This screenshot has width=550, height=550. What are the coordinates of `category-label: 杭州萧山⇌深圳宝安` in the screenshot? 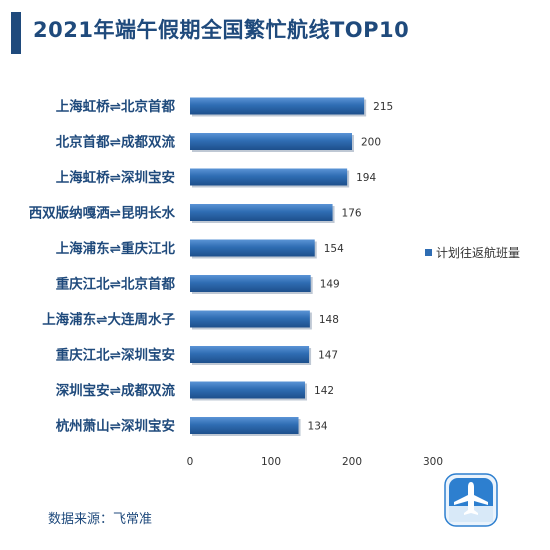 It's located at (115, 426).